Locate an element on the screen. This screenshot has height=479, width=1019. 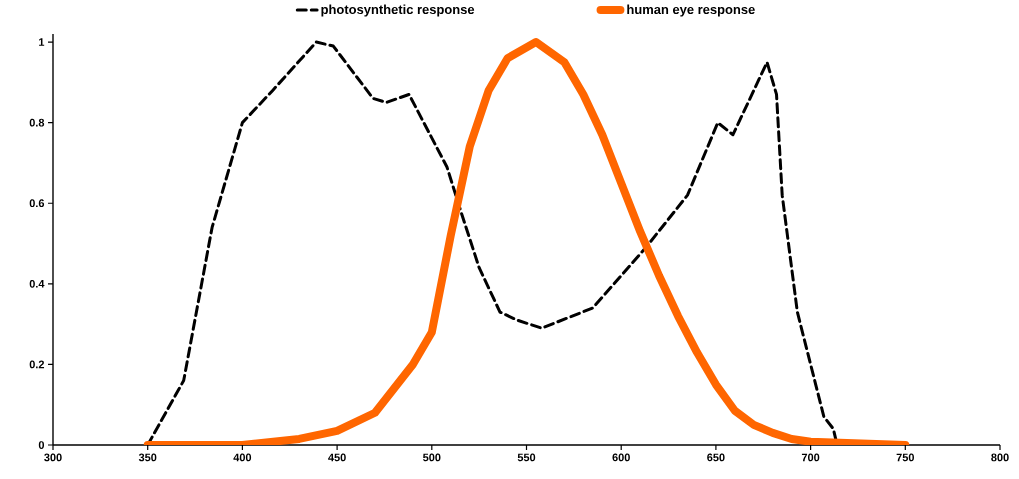
y-tick-label: 0.2 is located at coordinates (37, 364).